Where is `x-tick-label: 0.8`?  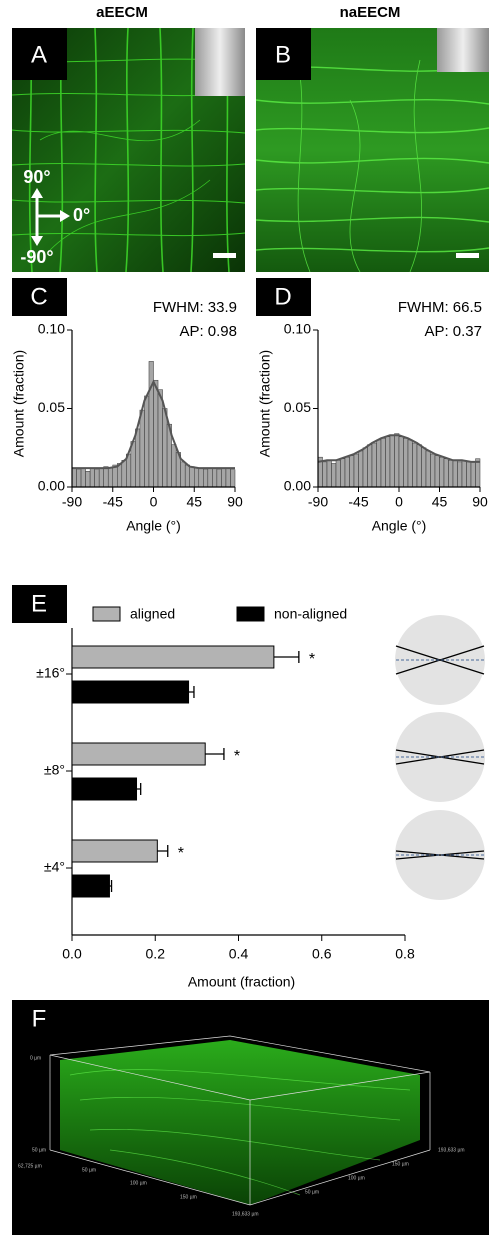 x-tick-label: 0.8 is located at coordinates (405, 954).